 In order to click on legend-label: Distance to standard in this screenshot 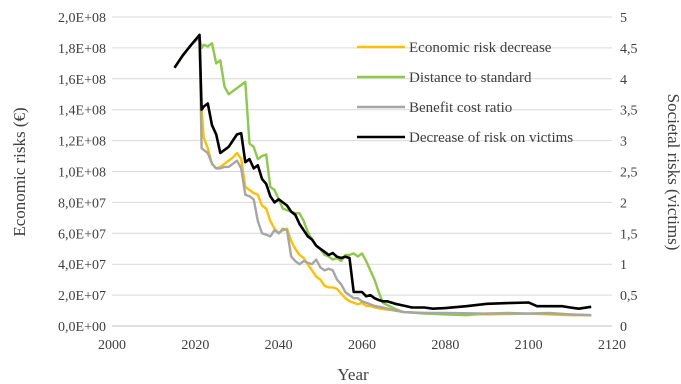, I will do `click(470, 78)`.